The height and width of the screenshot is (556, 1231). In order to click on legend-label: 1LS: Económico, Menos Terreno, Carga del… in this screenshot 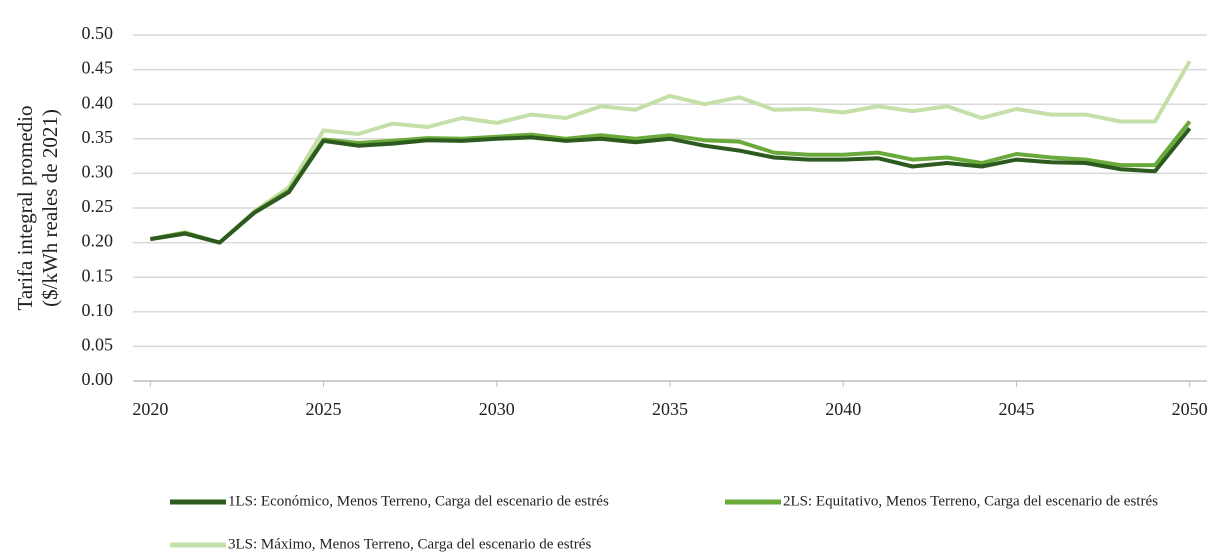, I will do `click(418, 501)`.